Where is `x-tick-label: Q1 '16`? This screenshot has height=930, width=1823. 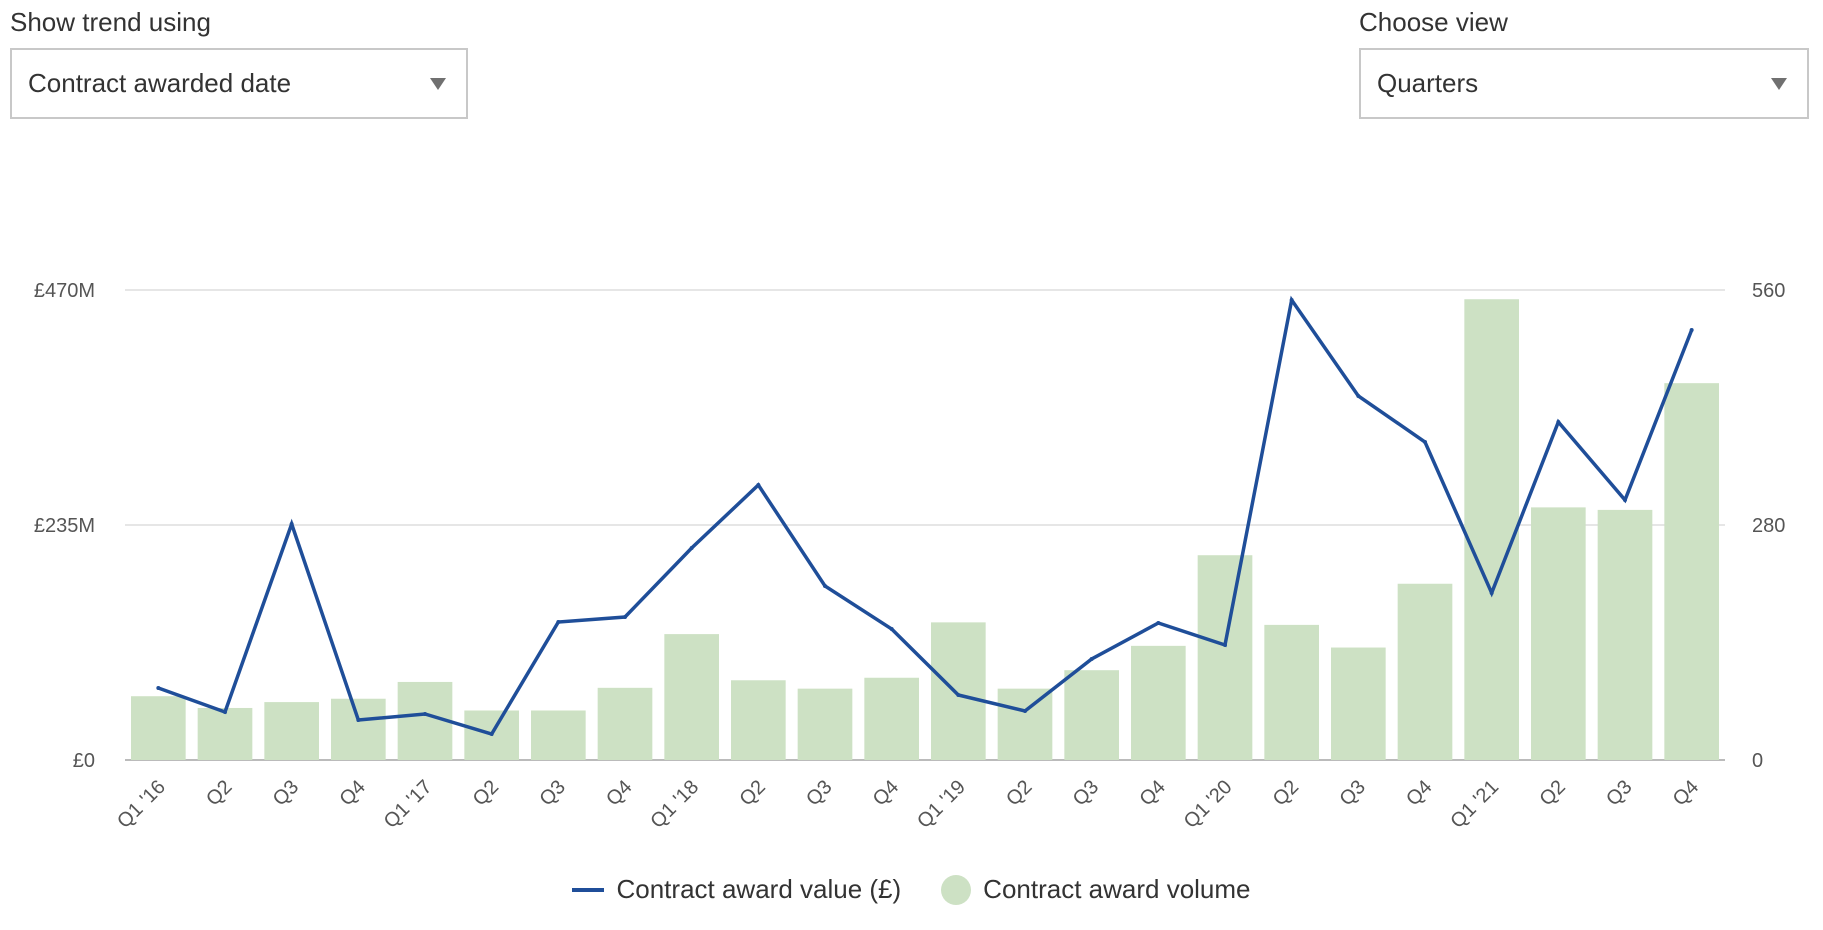 x-tick-label: Q1 '16 is located at coordinates (141, 804).